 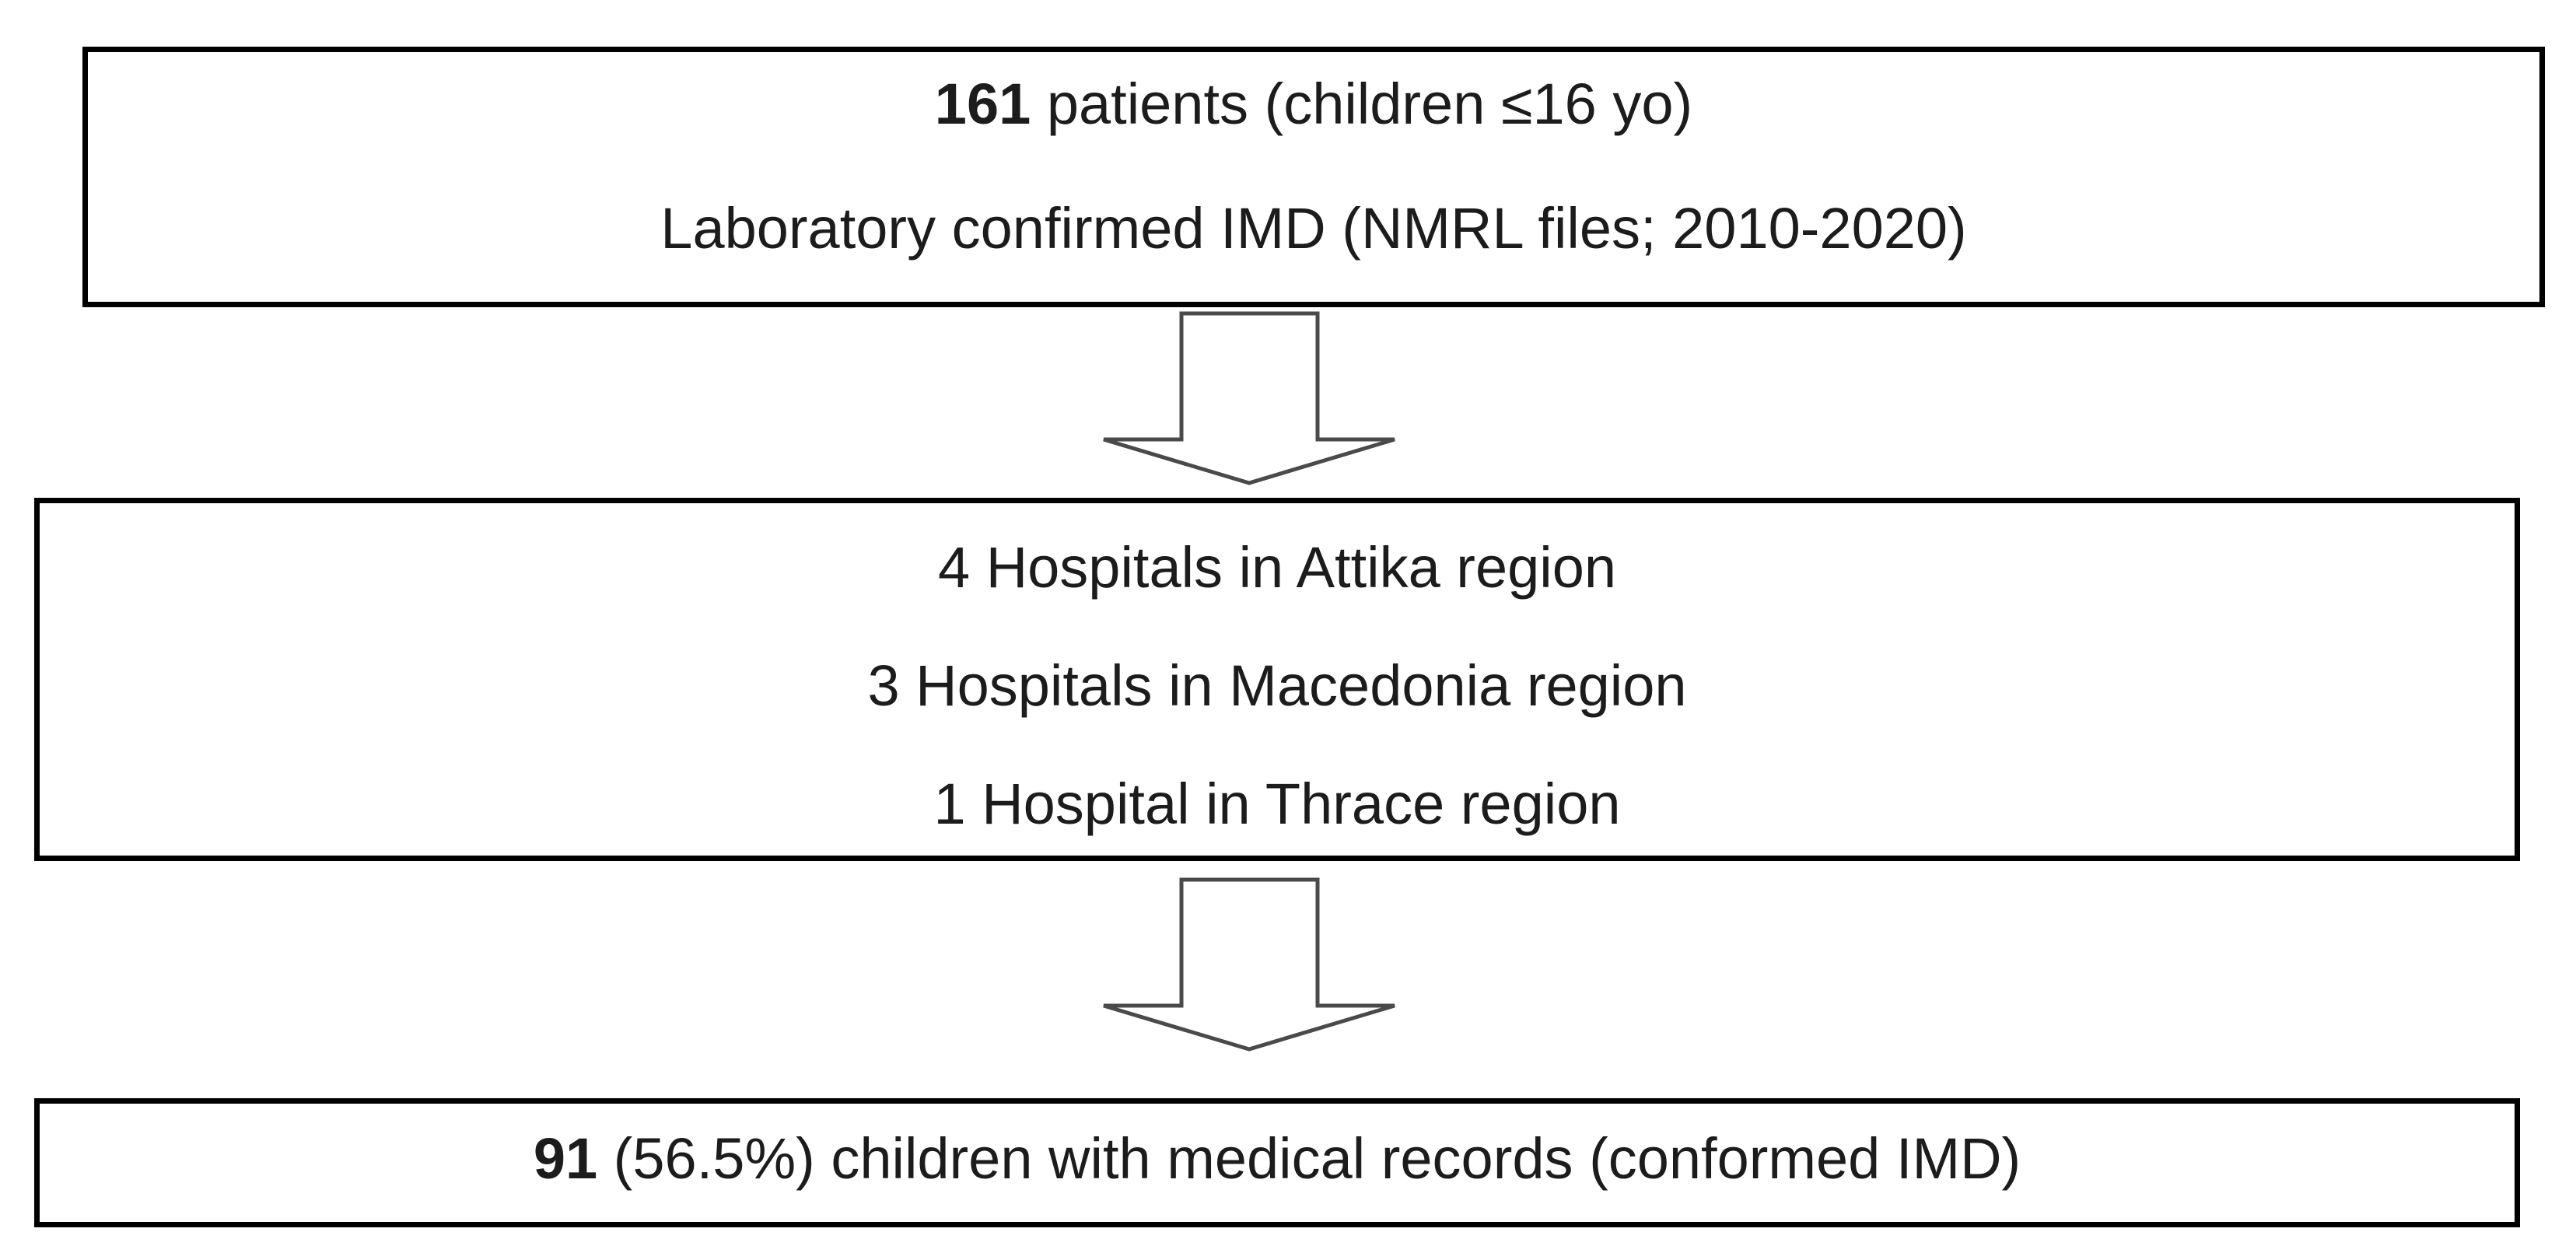 What do you see at coordinates (1362, 104) in the screenshot?
I see `patients-count-text: patients (children ≤16 yo)` at bounding box center [1362, 104].